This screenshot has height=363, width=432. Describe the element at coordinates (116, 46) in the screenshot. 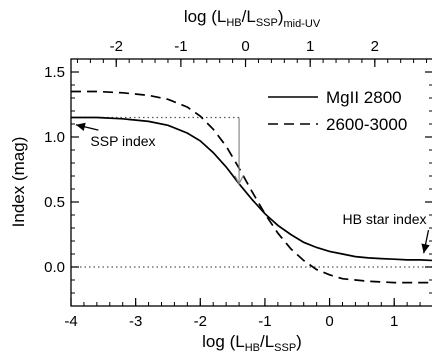

I see `top-axis-tick-label: -2` at that location.